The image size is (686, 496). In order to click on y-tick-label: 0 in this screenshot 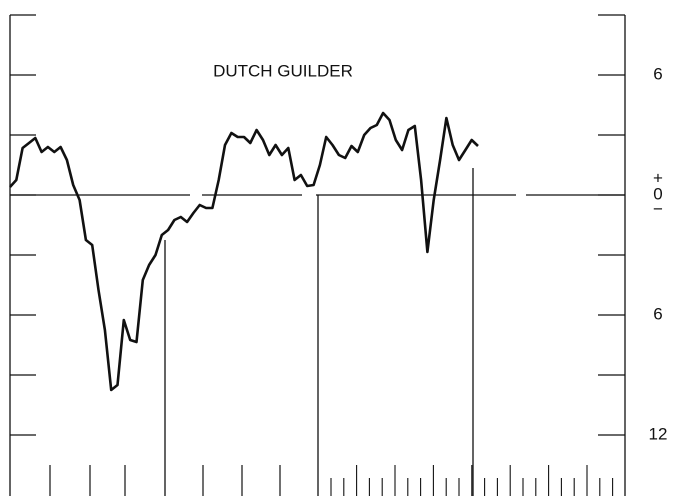, I will do `click(657, 193)`.